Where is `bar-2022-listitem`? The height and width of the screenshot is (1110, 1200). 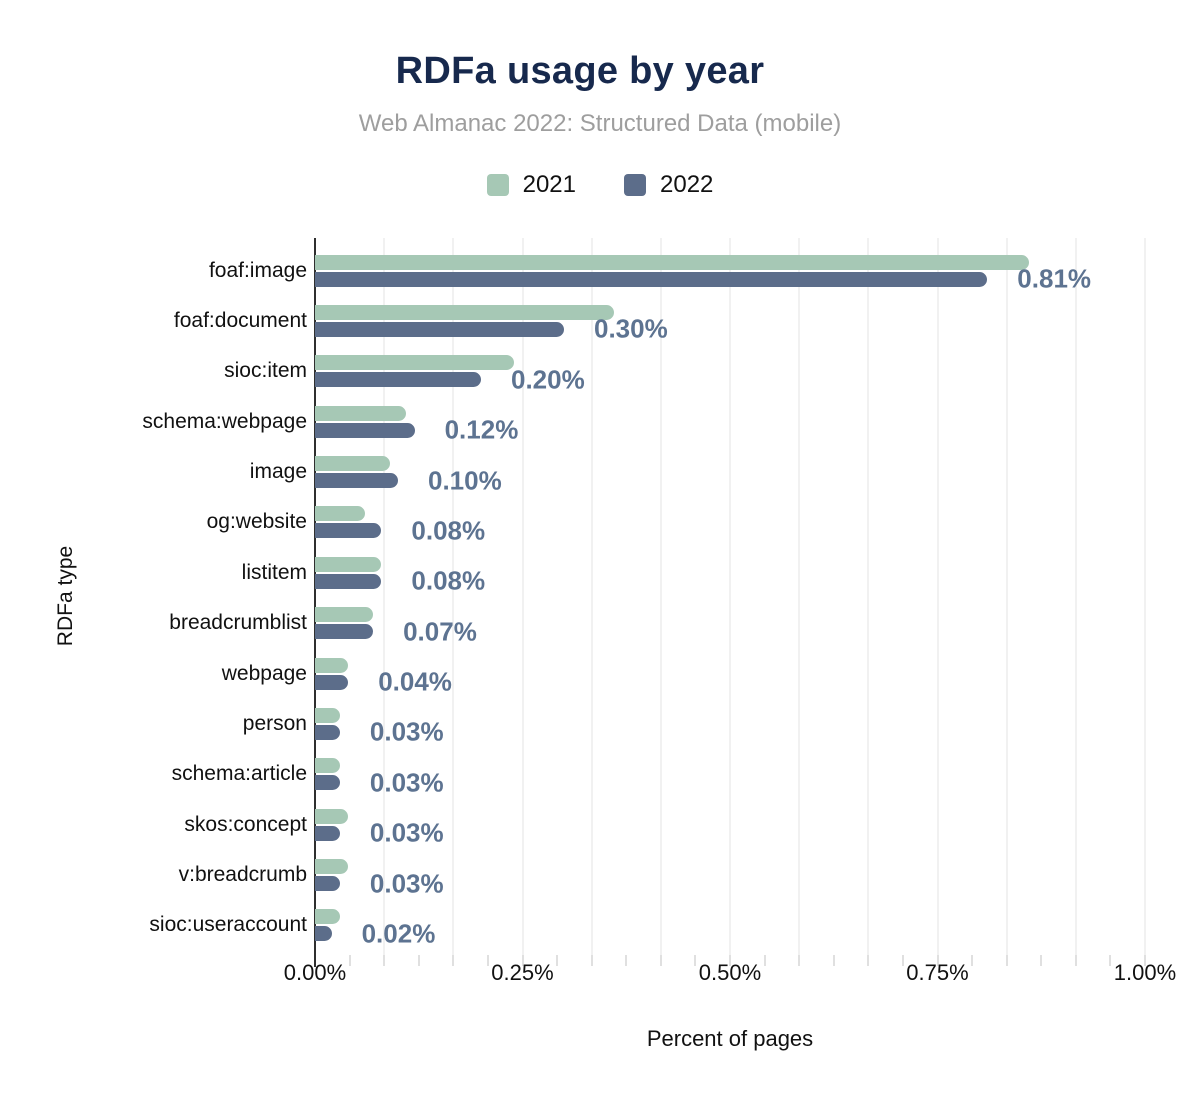 bar-2022-listitem is located at coordinates (348, 581).